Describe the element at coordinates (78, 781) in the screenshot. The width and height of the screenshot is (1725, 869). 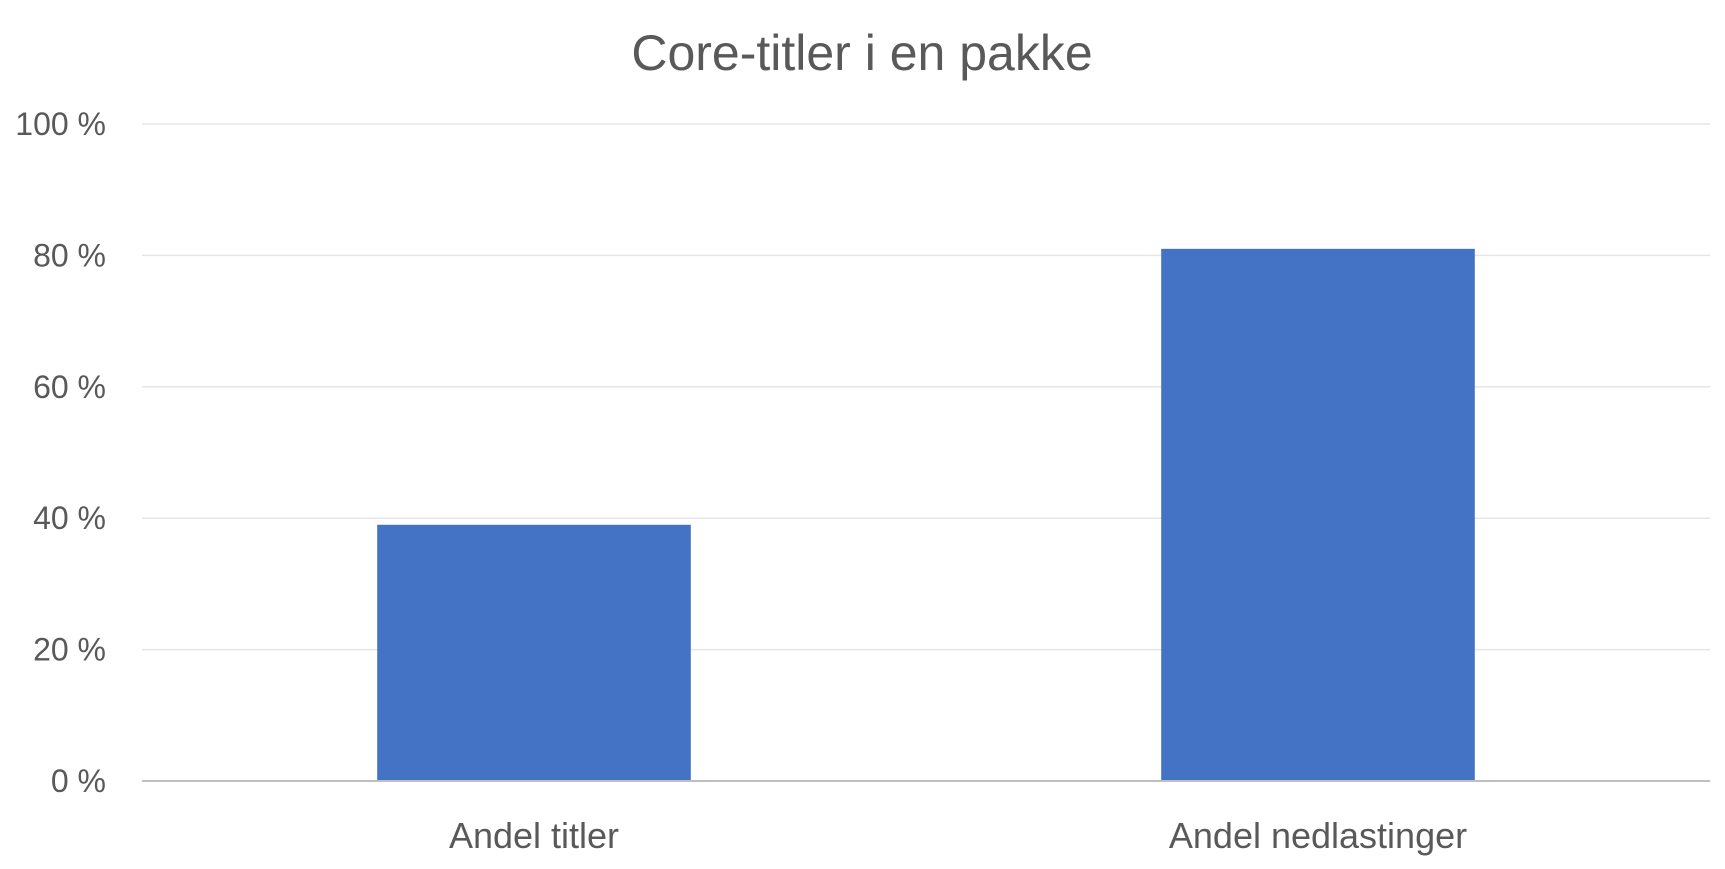
I see `y-tick-label: 0 %` at that location.